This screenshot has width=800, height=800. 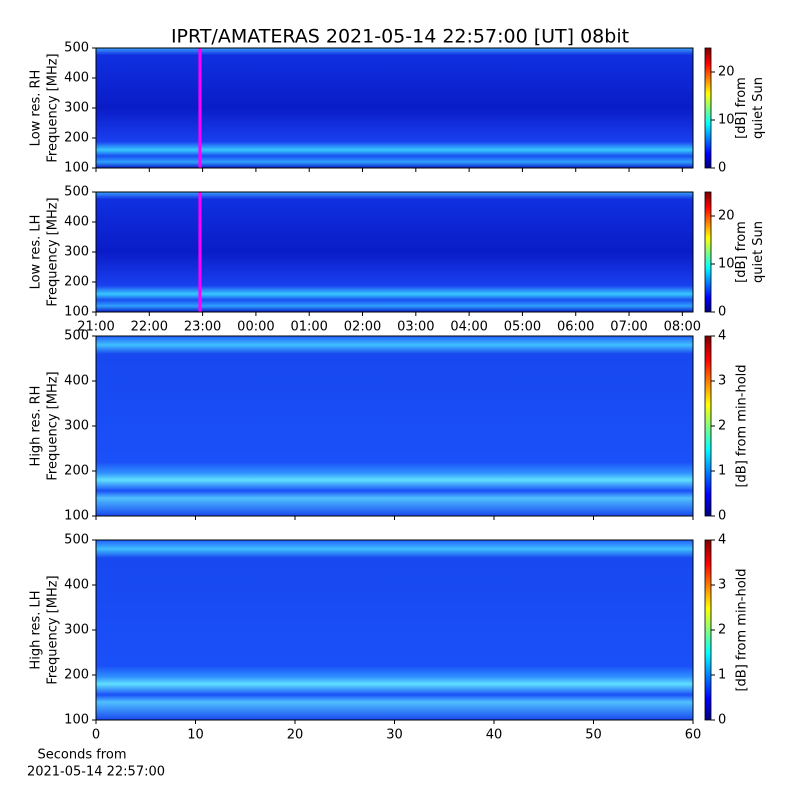 What do you see at coordinates (36, 108) in the screenshot?
I see `y-axis-label: Low res. RH` at bounding box center [36, 108].